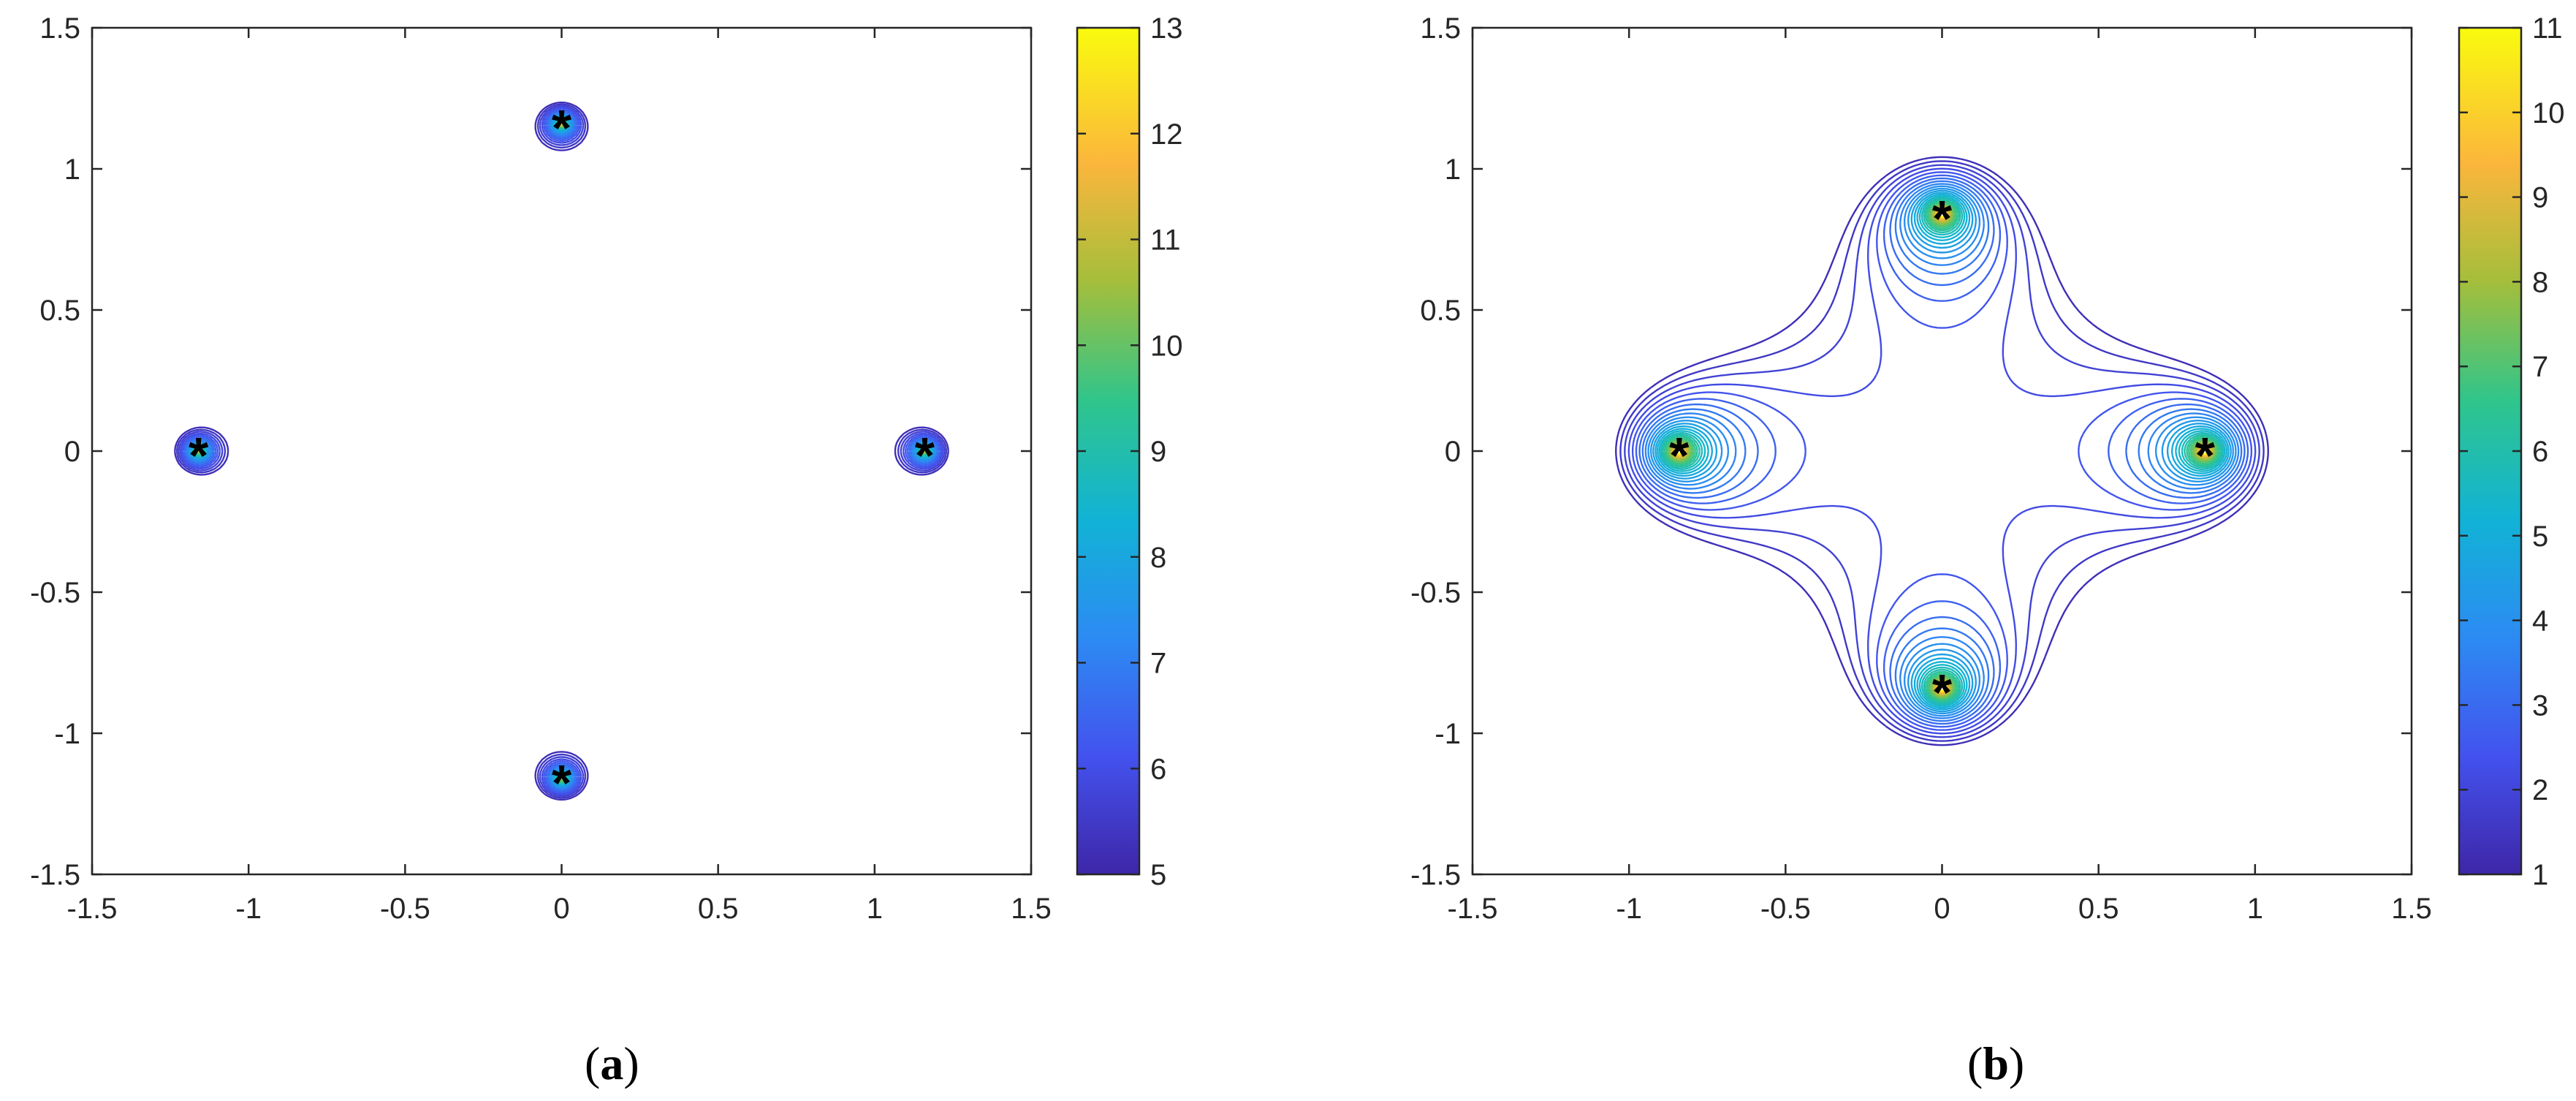 The image size is (2576, 1101). I want to click on colorbar-tick-label: 11, so click(1165, 240).